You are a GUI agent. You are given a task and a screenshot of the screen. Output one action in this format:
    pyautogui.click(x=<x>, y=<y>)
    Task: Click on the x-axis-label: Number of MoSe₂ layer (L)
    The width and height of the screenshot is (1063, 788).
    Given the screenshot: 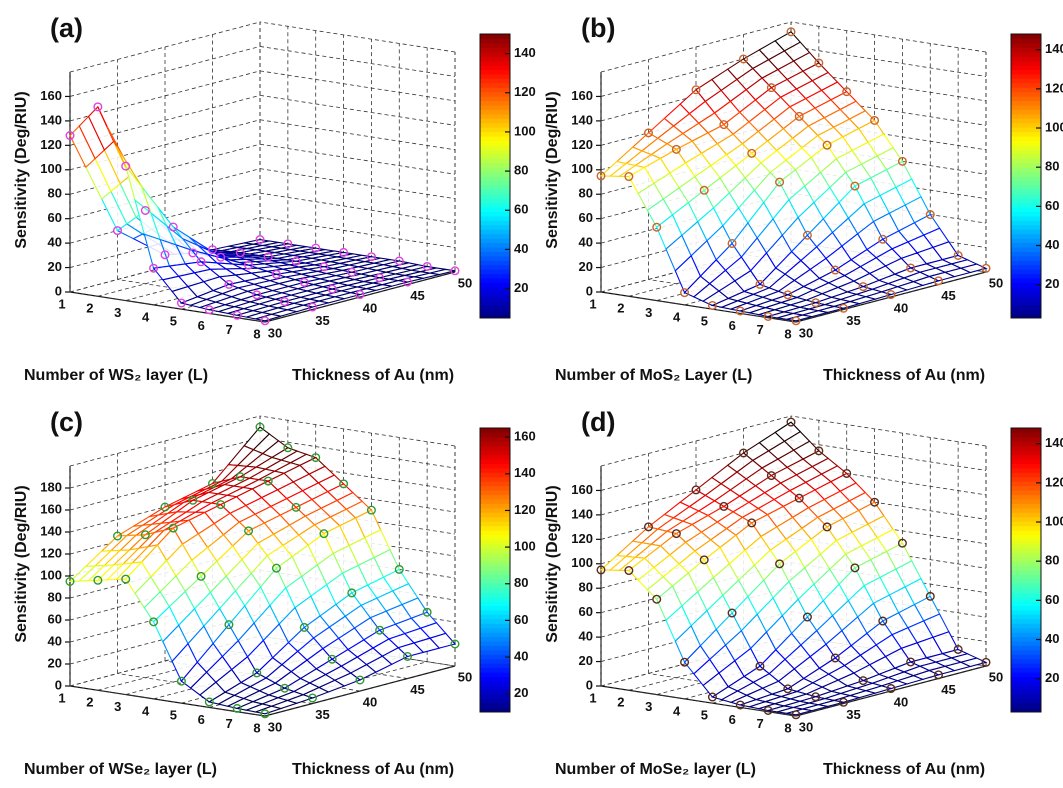 What is the action you would take?
    pyautogui.click(x=655, y=769)
    